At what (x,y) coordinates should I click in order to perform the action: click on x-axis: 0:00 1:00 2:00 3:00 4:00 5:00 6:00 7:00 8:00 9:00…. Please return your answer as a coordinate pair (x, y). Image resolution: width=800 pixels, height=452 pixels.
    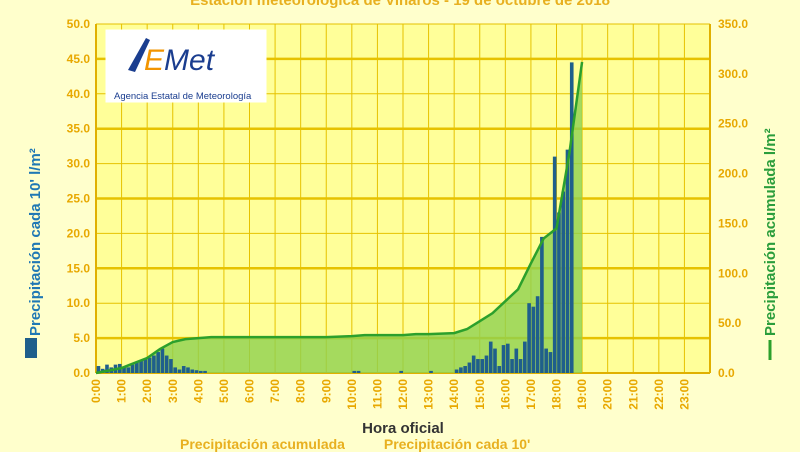
    Looking at the image, I should click on (390, 394).